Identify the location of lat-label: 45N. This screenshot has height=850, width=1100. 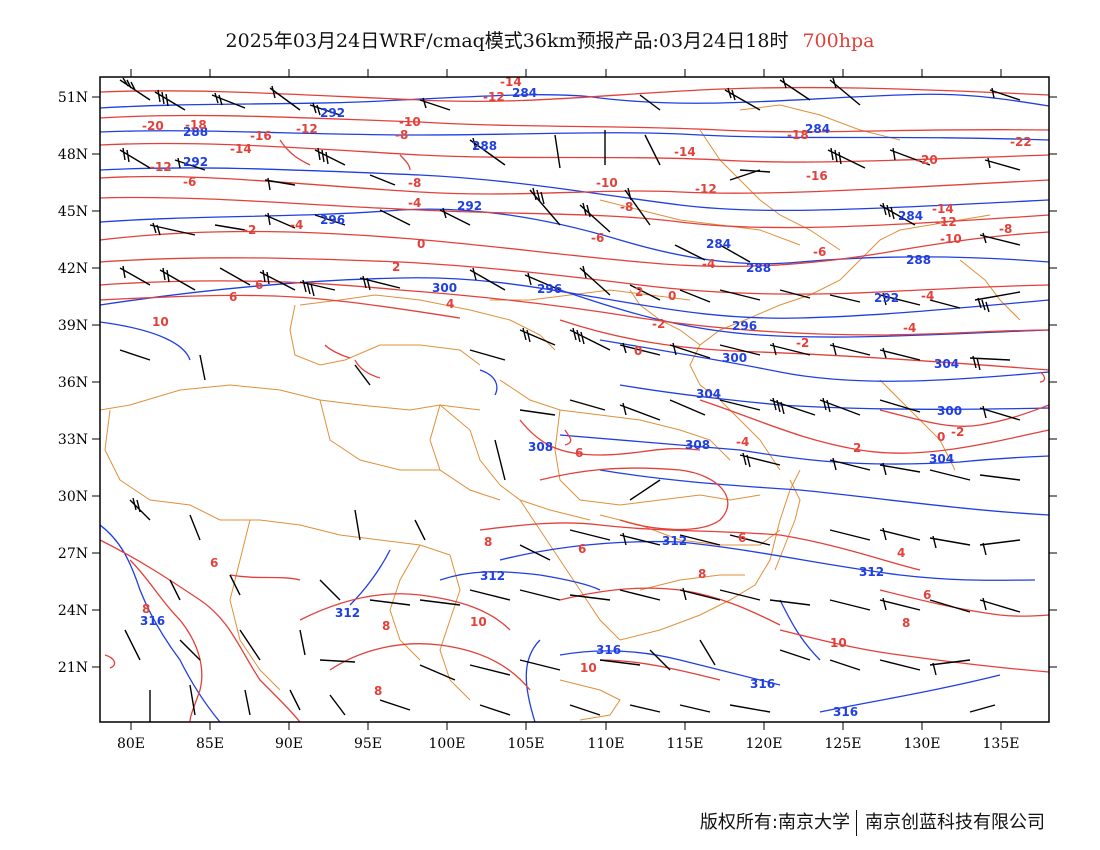
(73, 212).